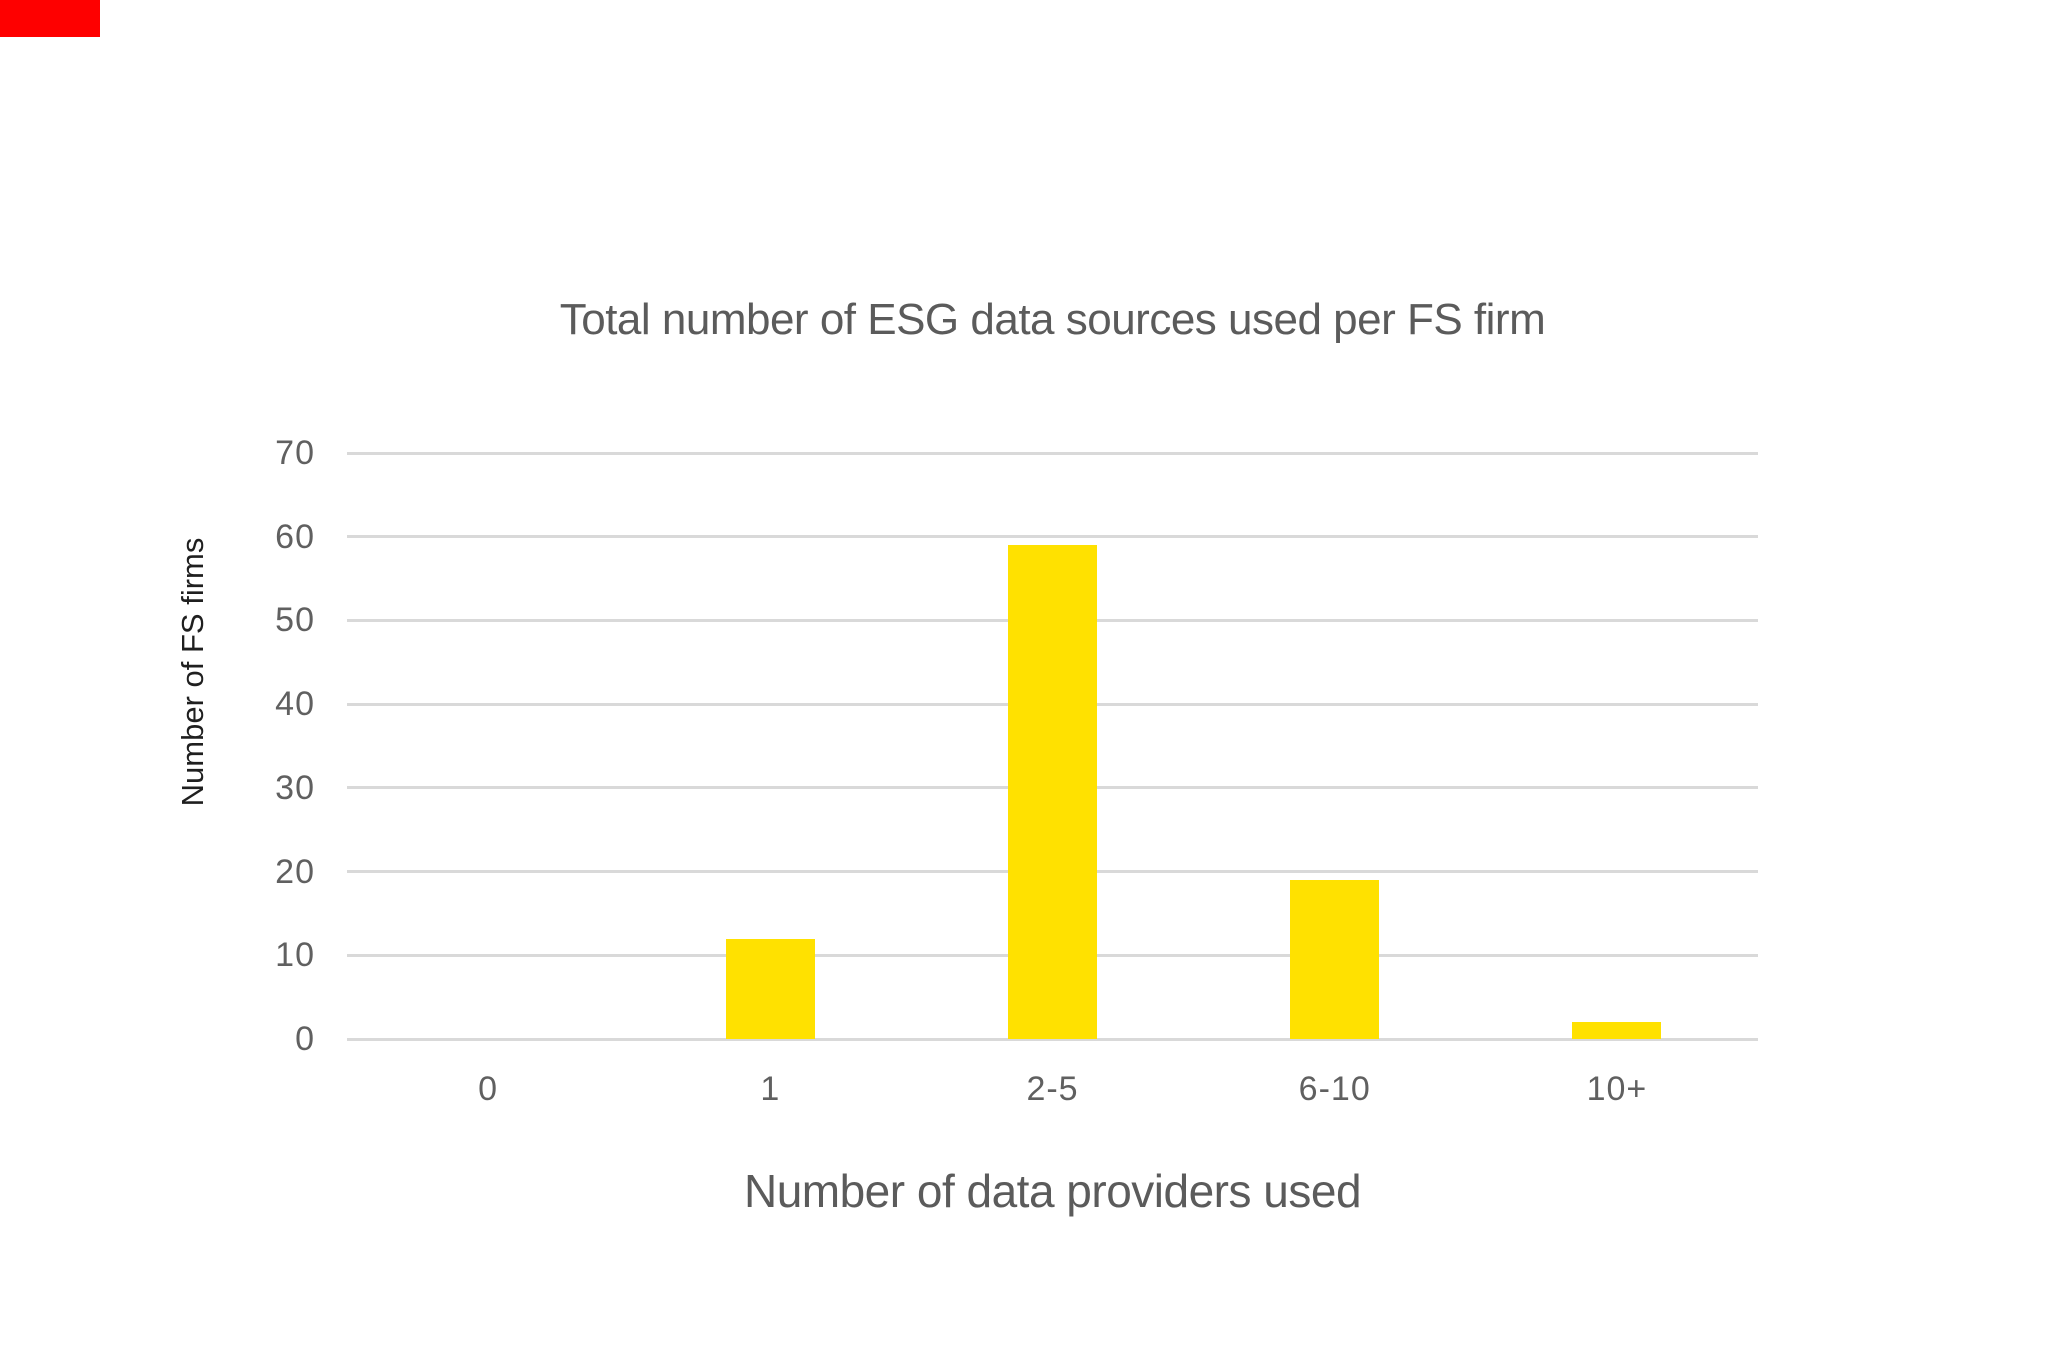  Describe the element at coordinates (1617, 1030) in the screenshot. I see `bar-10+` at that location.